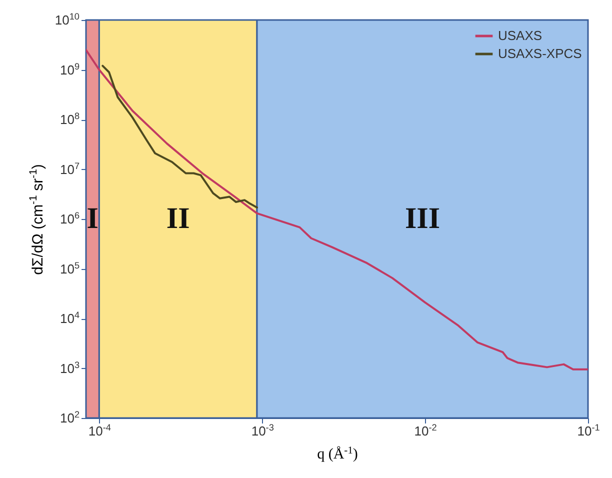 The width and height of the screenshot is (612, 478). I want to click on x-tick-label: 10$^{-4}$, so click(99, 430).